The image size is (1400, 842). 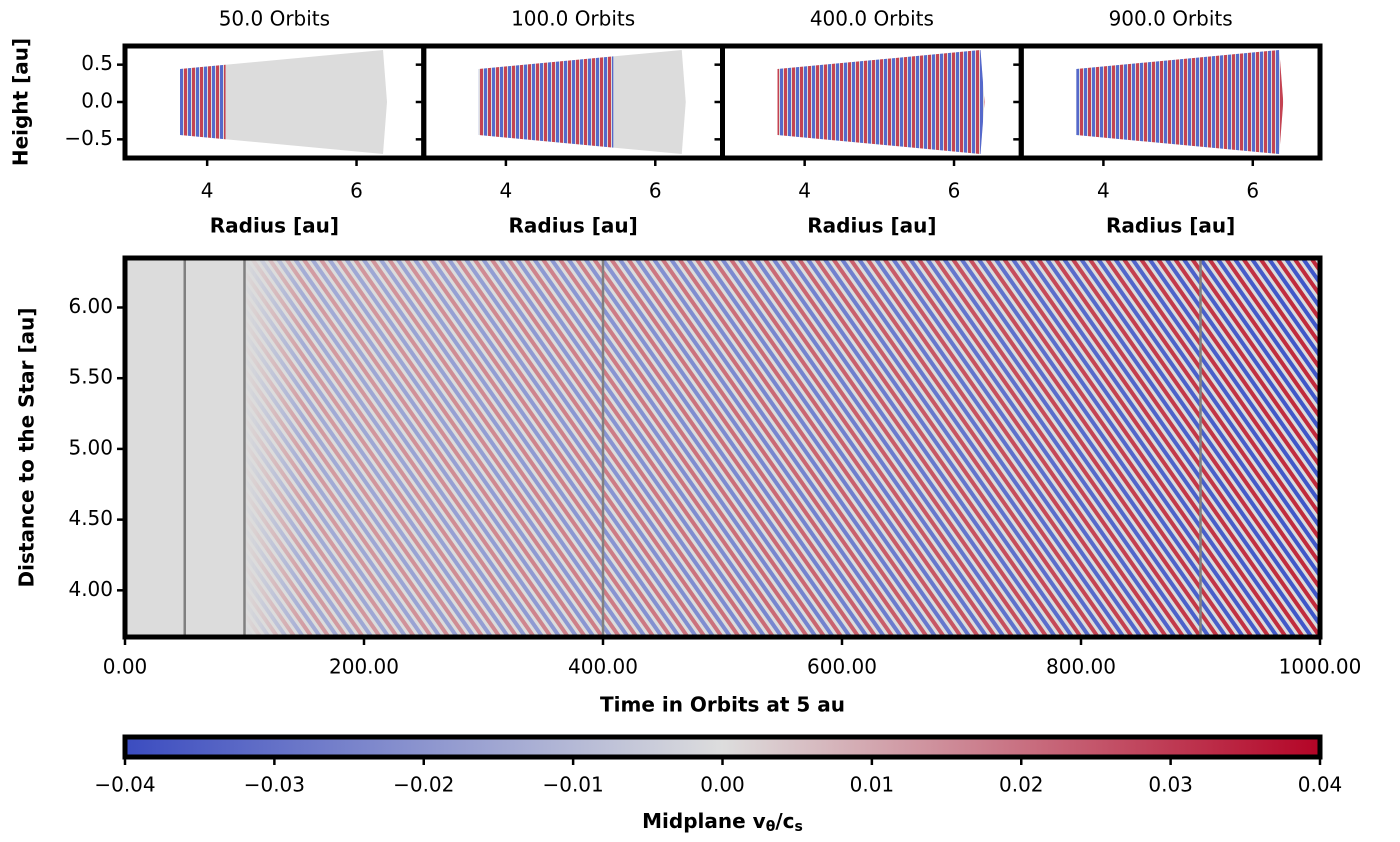 What do you see at coordinates (722, 705) in the screenshot?
I see `x-axis-label: Time in Orbits at 5 au` at bounding box center [722, 705].